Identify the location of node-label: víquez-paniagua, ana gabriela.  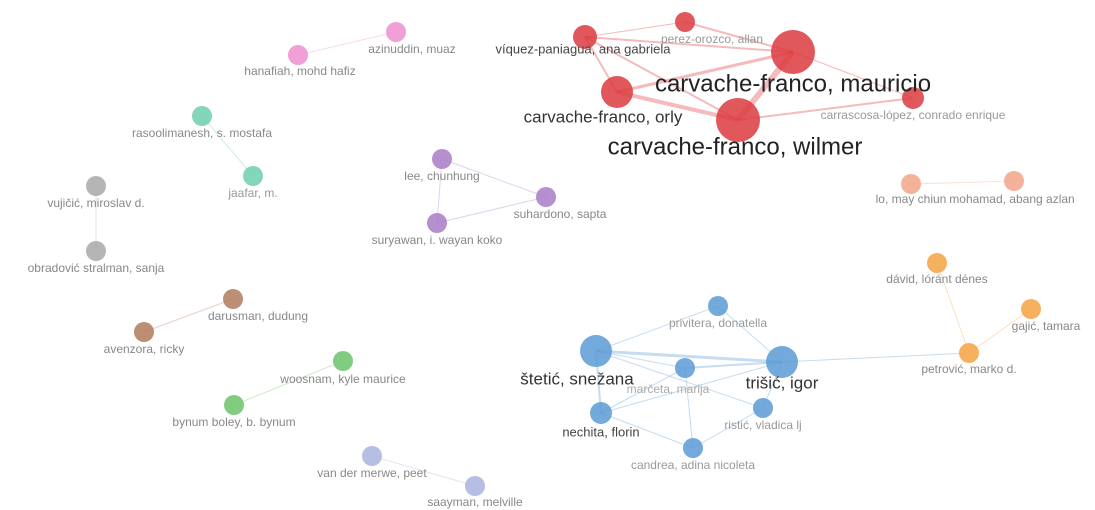
(584, 48).